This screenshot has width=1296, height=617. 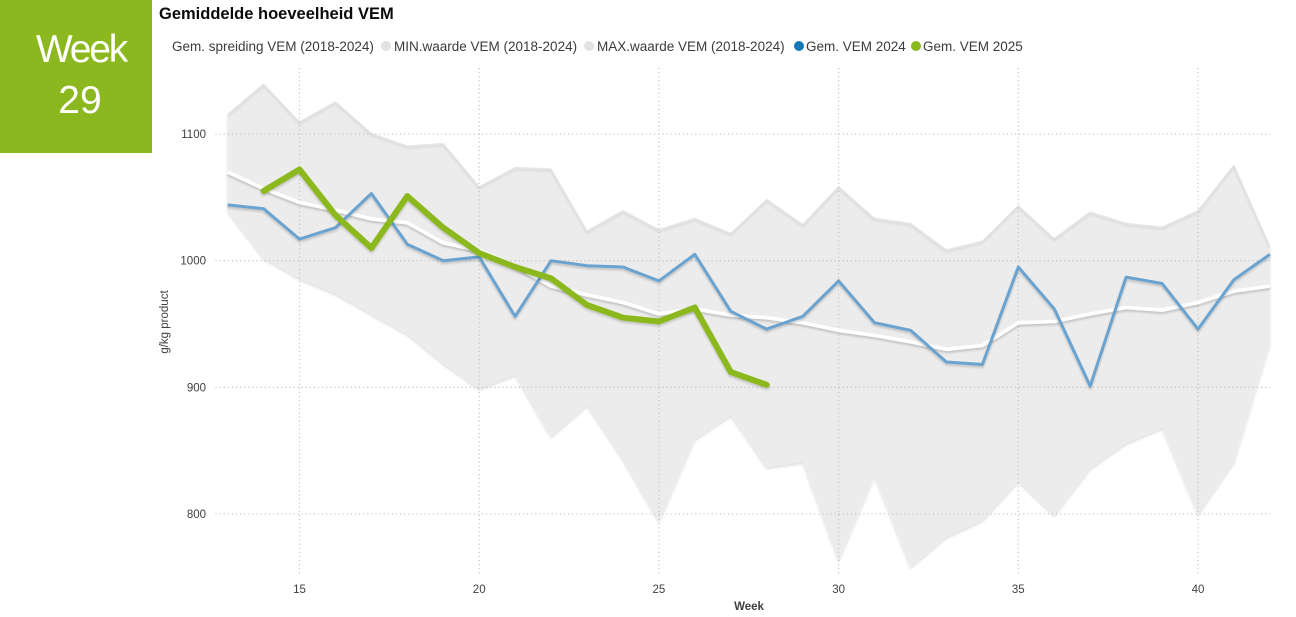 What do you see at coordinates (749, 607) in the screenshot?
I see `svg-text: Week` at bounding box center [749, 607].